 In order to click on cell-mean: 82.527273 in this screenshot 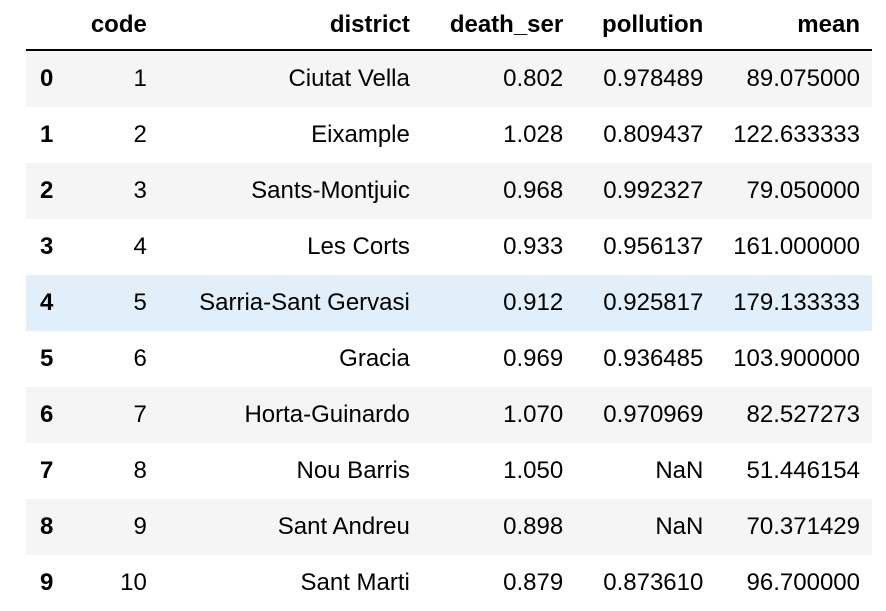, I will do `click(803, 414)`.